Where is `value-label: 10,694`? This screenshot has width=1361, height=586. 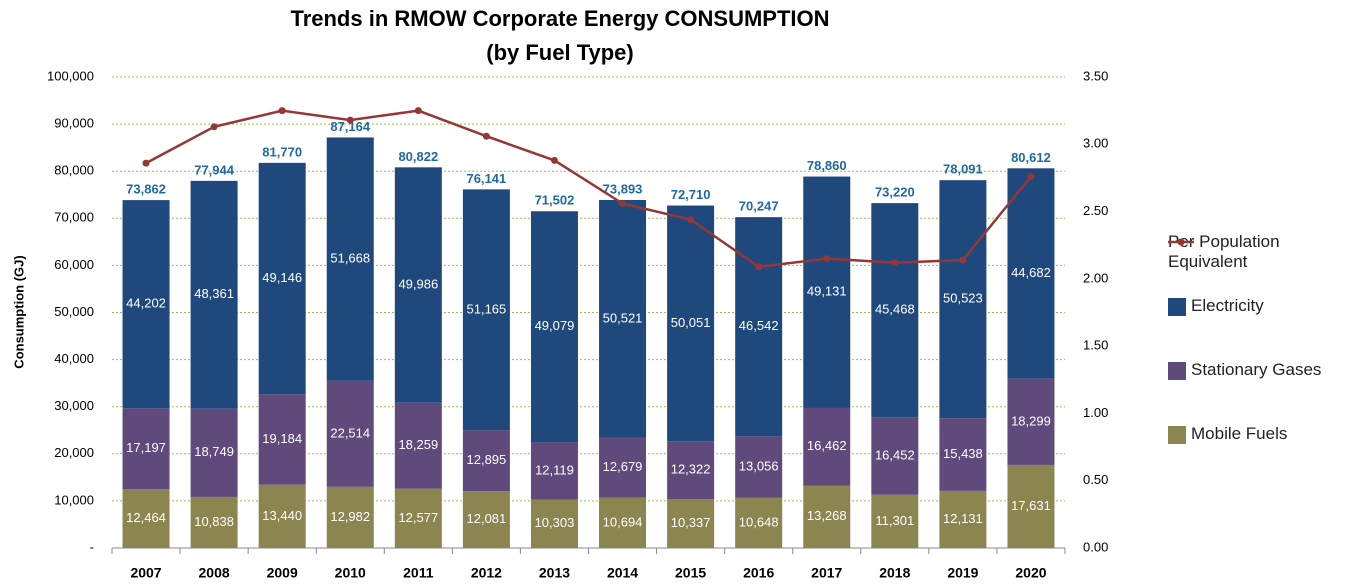
value-label: 10,694 is located at coordinates (623, 521).